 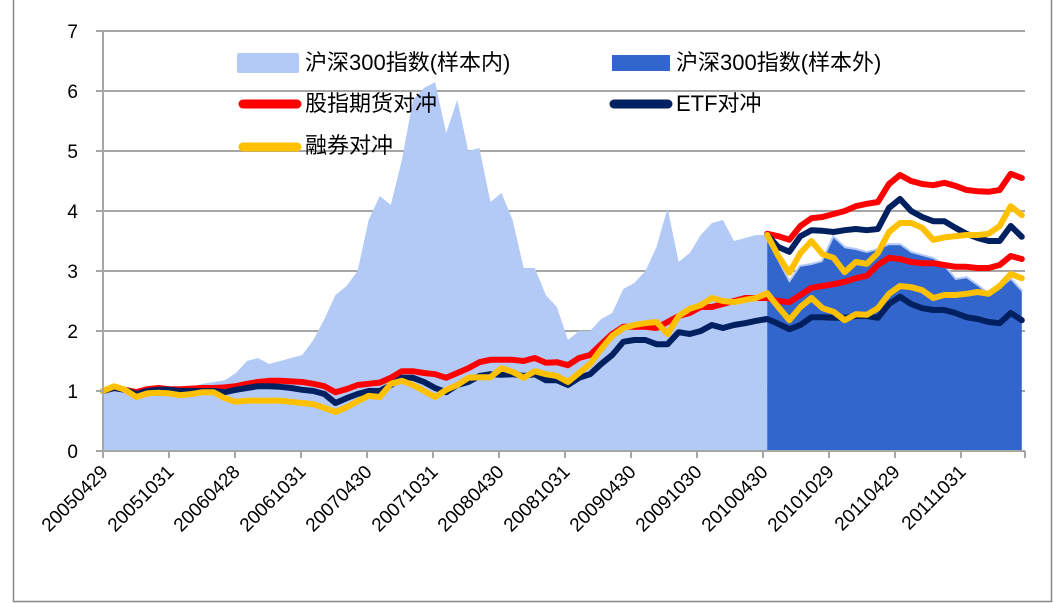 I want to click on legend-label-short: 融券对冲, so click(x=349, y=145).